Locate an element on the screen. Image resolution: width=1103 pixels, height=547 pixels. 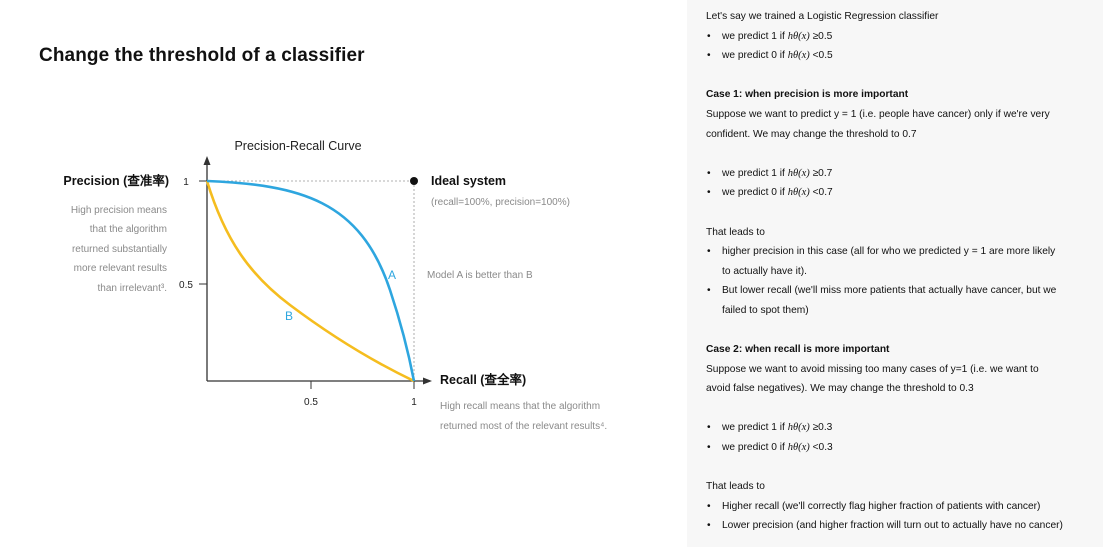
x-axis-arrow-icon is located at coordinates (427, 381).